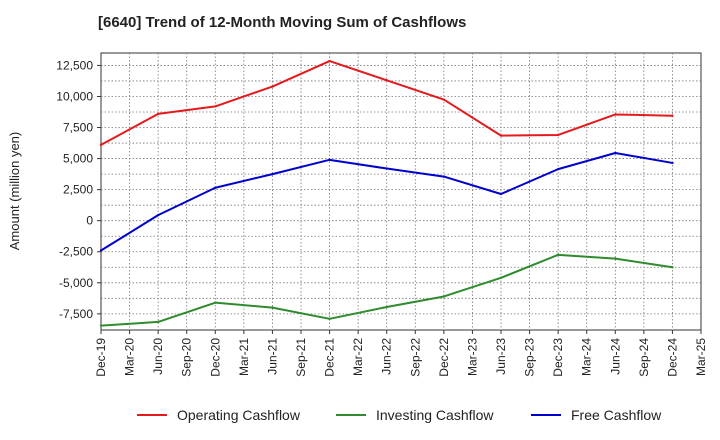  Describe the element at coordinates (272, 356) in the screenshot. I see `x-tick-label: Jun-21` at that location.